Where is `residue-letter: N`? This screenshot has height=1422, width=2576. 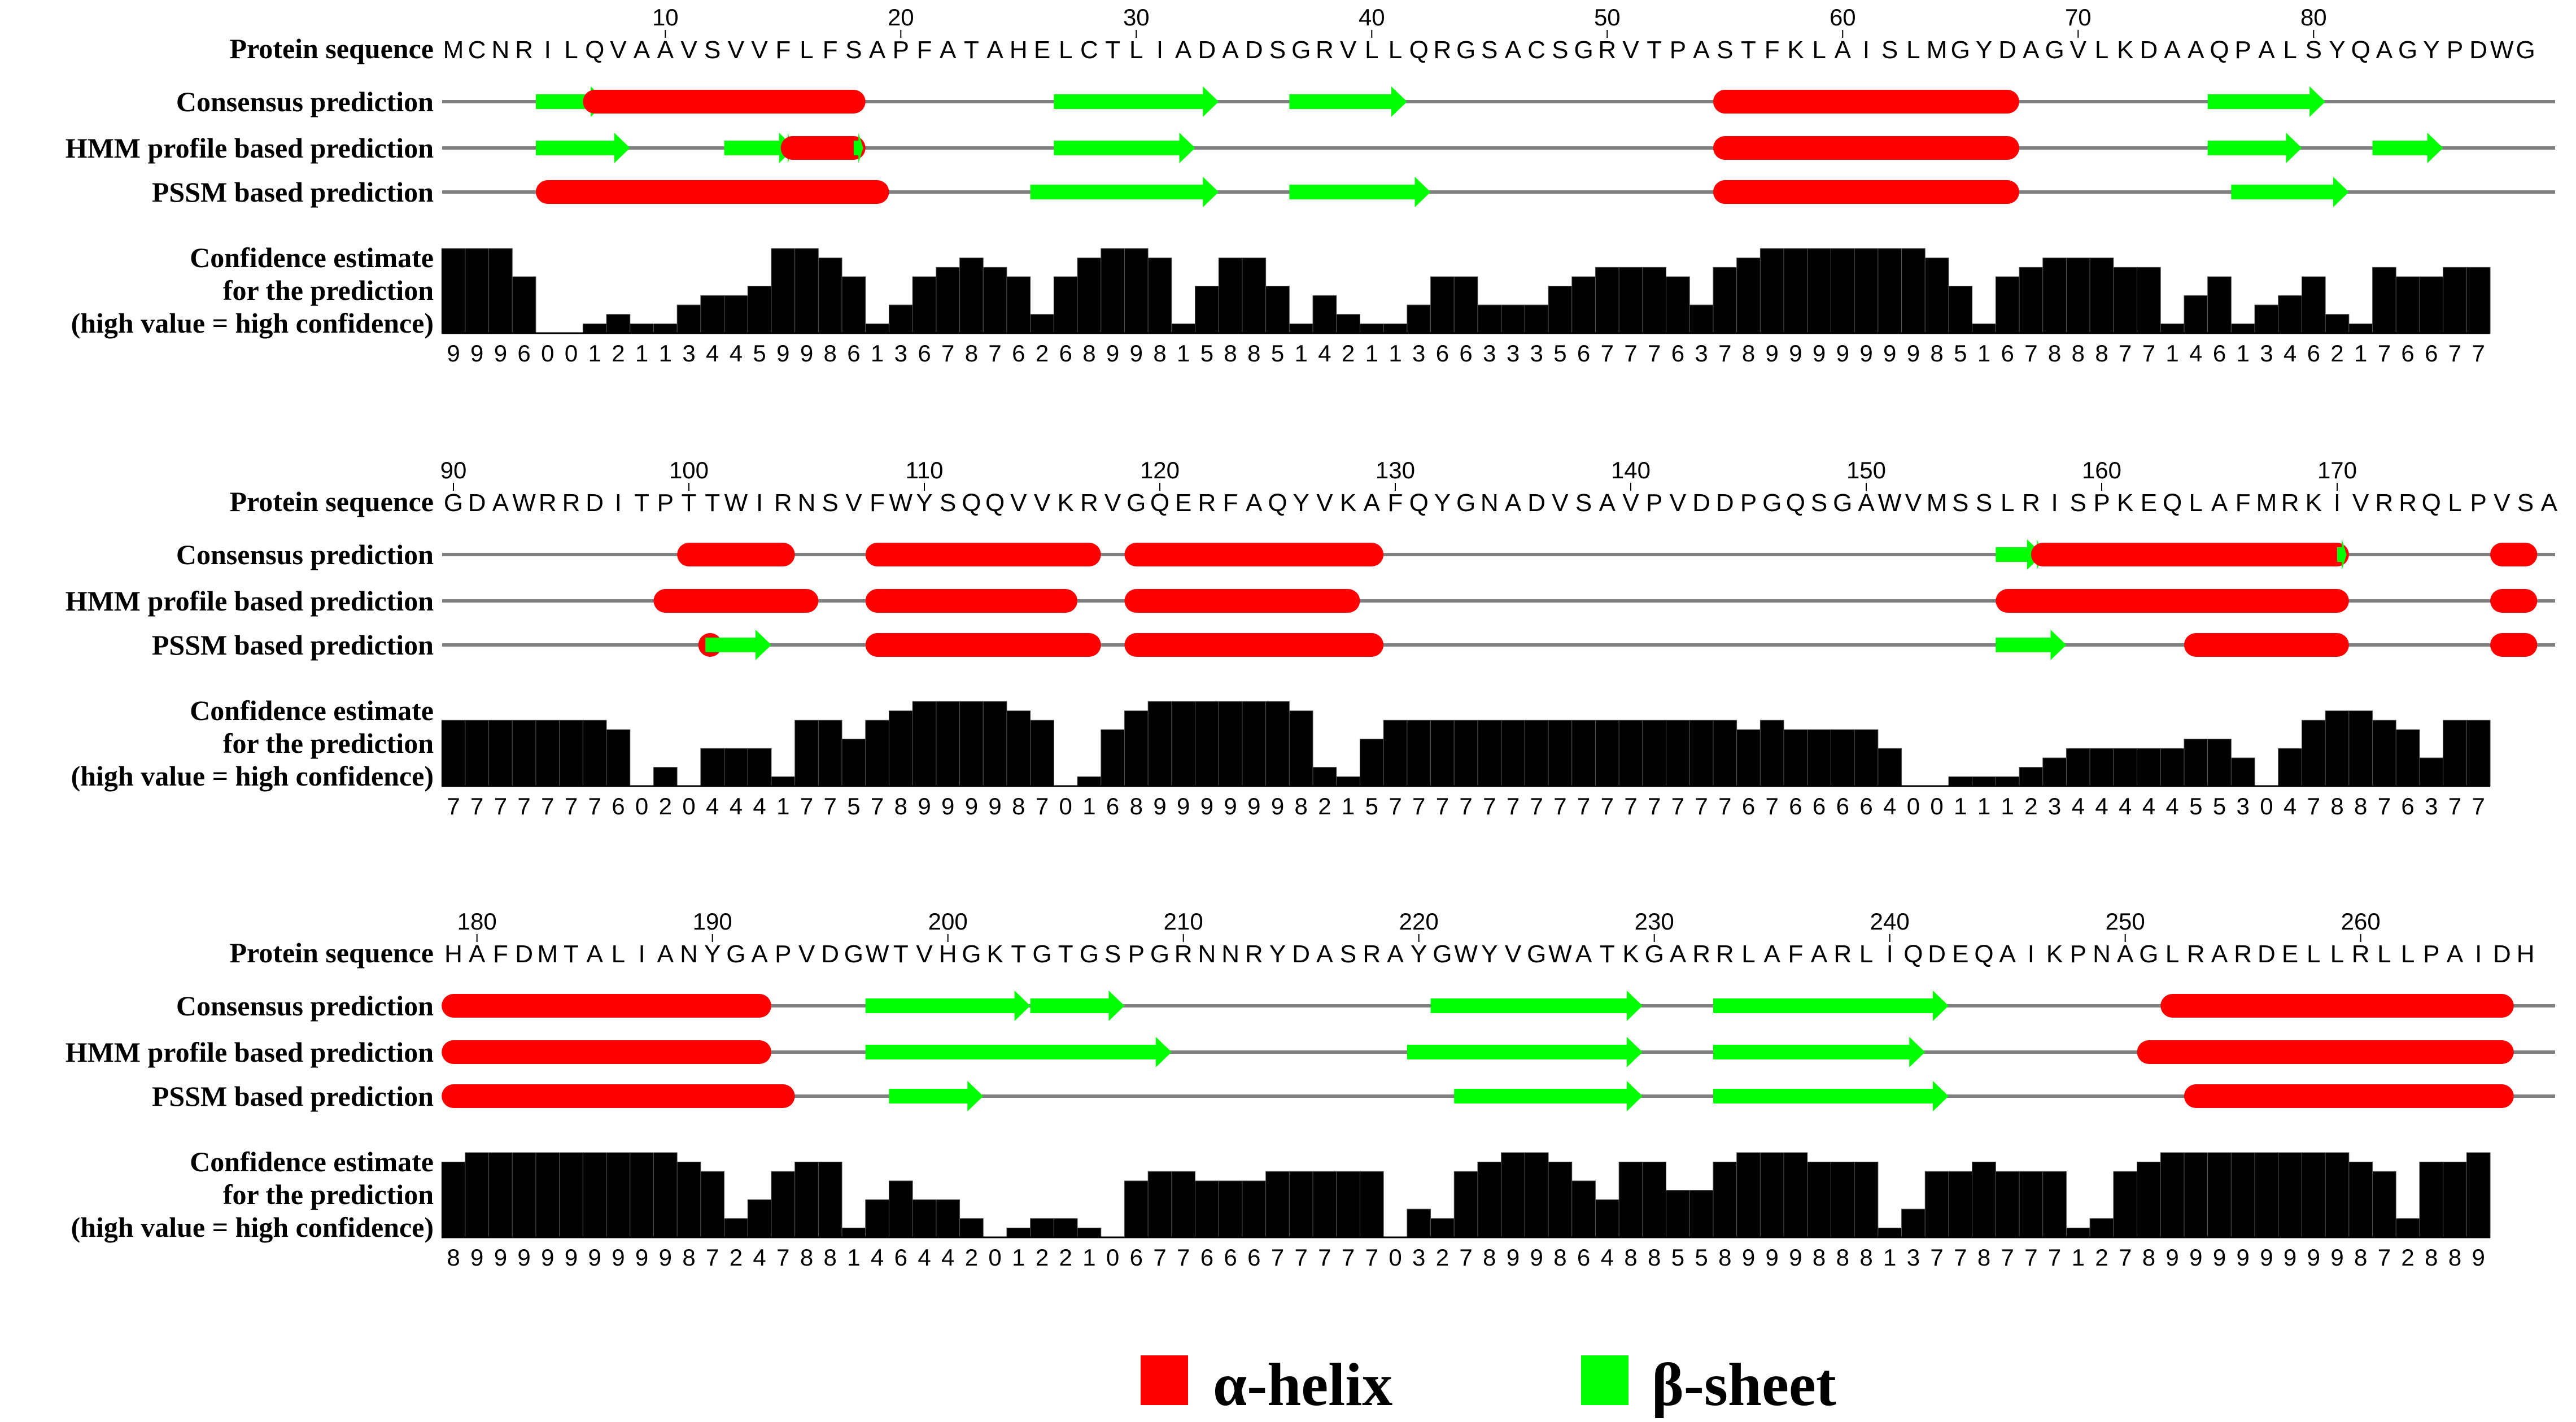 residue-letter: N is located at coordinates (807, 503).